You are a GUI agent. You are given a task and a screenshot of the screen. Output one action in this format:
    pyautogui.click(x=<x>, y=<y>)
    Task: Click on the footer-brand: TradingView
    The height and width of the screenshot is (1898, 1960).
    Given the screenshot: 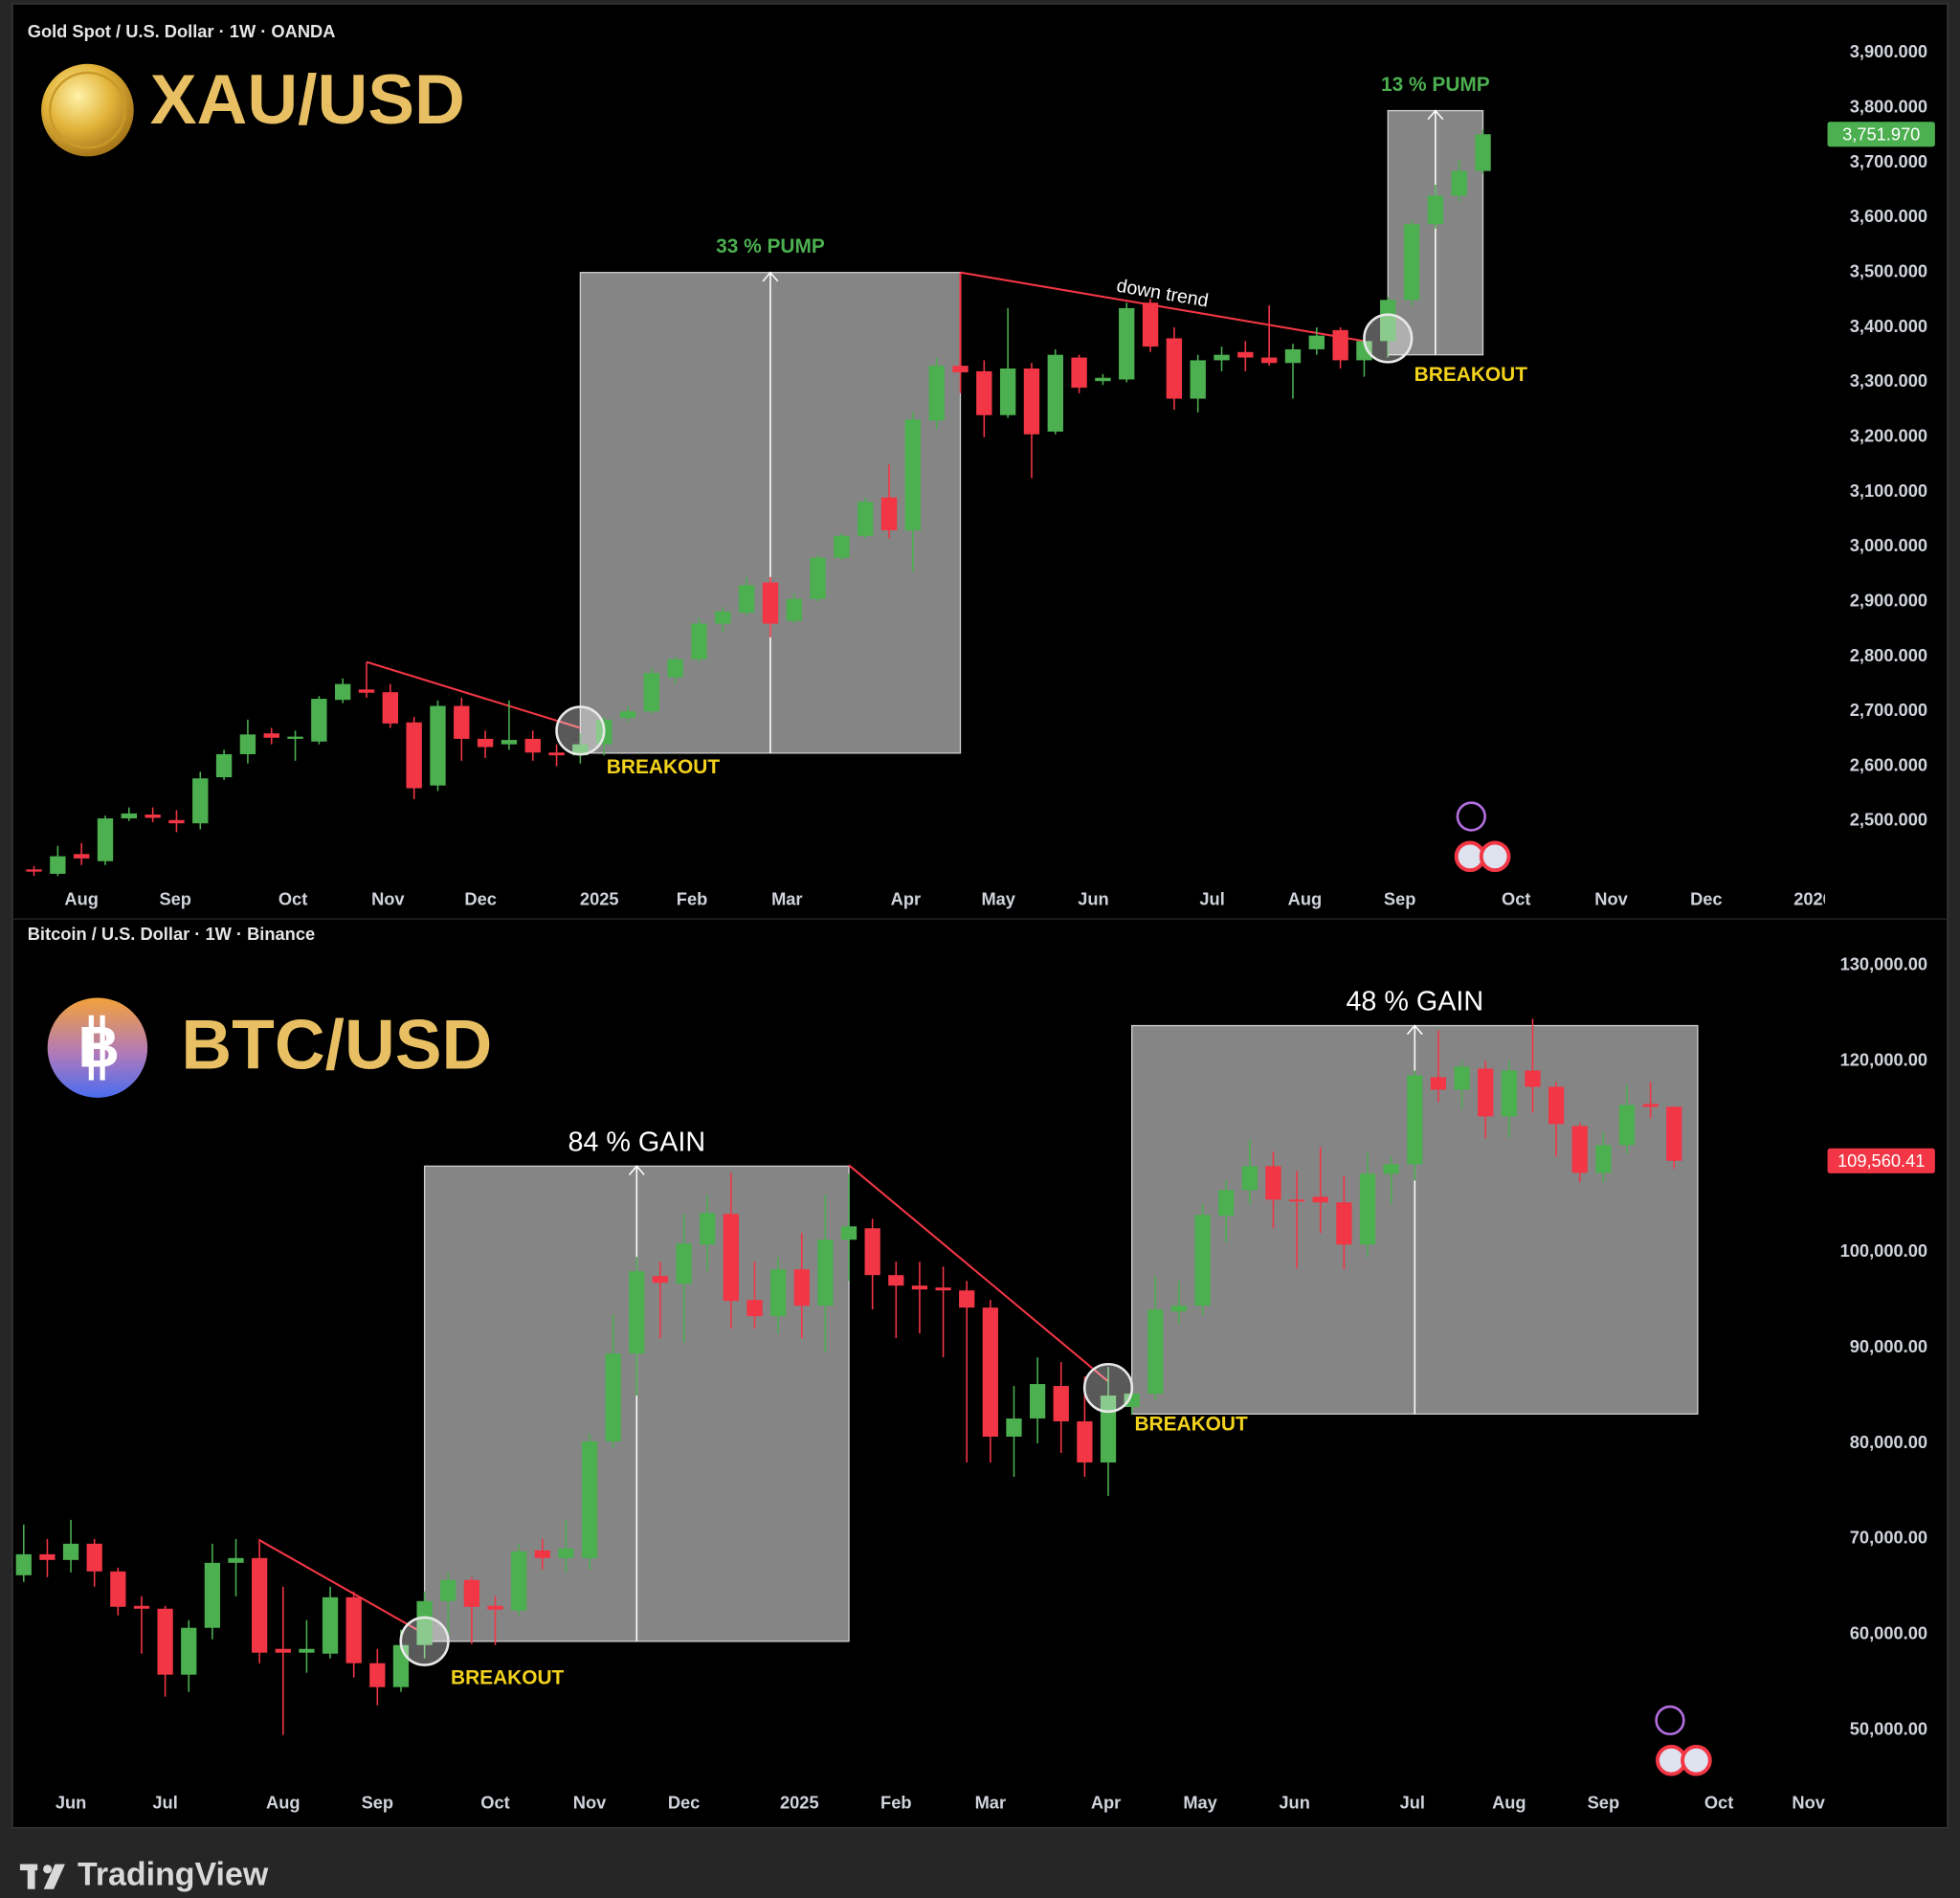 What is the action you would take?
    pyautogui.click(x=173, y=1875)
    